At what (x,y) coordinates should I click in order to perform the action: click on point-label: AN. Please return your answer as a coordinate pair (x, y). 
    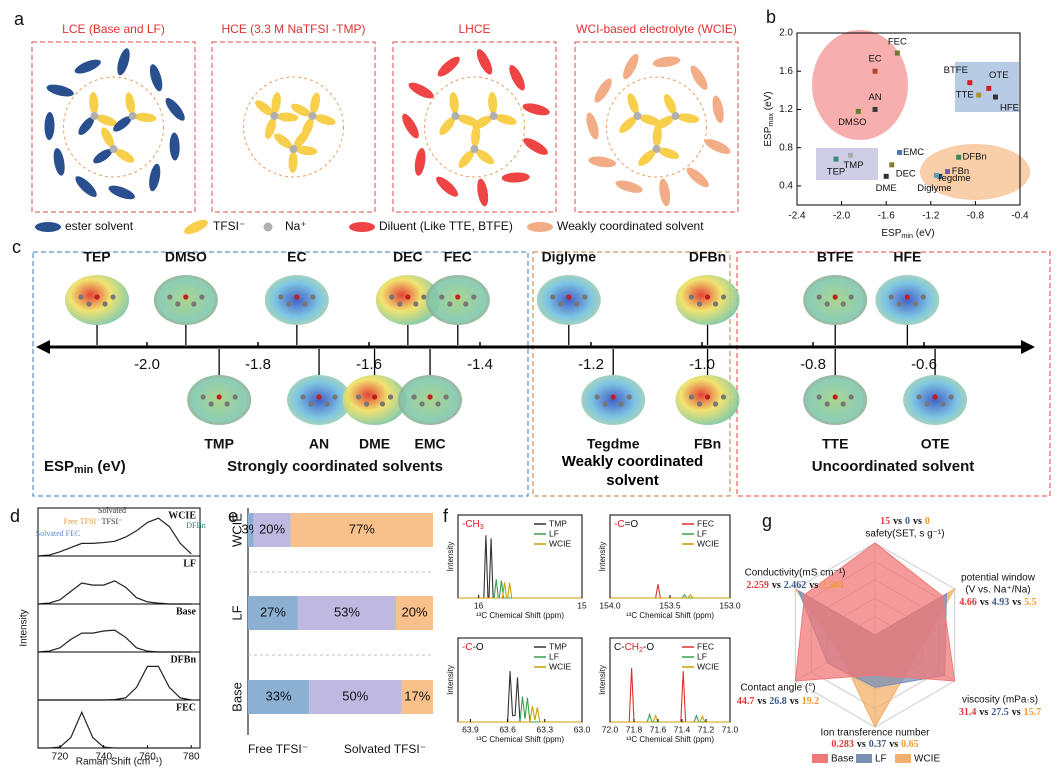
    Looking at the image, I should click on (874, 97).